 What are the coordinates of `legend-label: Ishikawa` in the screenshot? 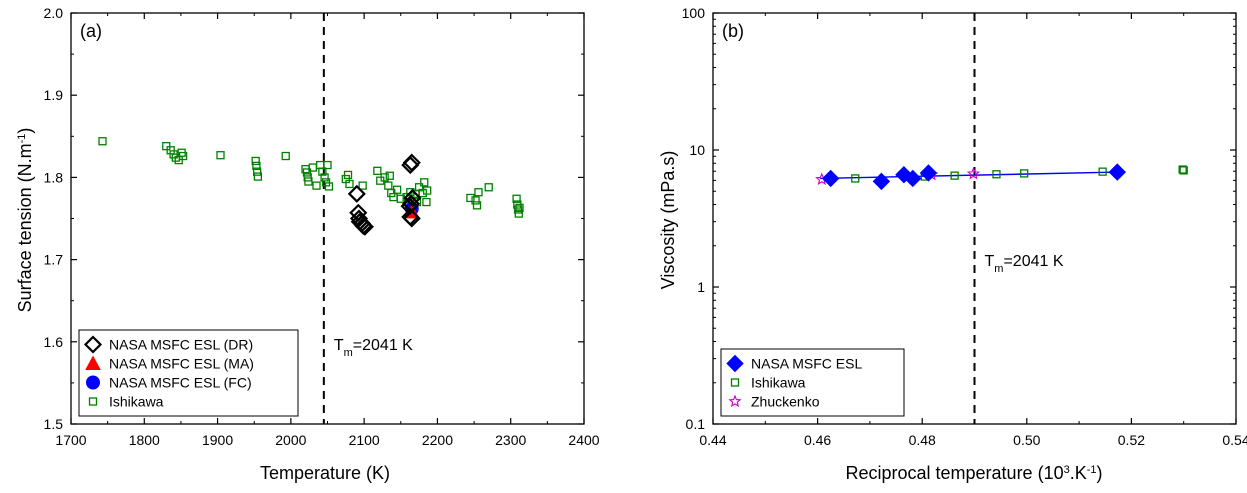 It's located at (778, 383).